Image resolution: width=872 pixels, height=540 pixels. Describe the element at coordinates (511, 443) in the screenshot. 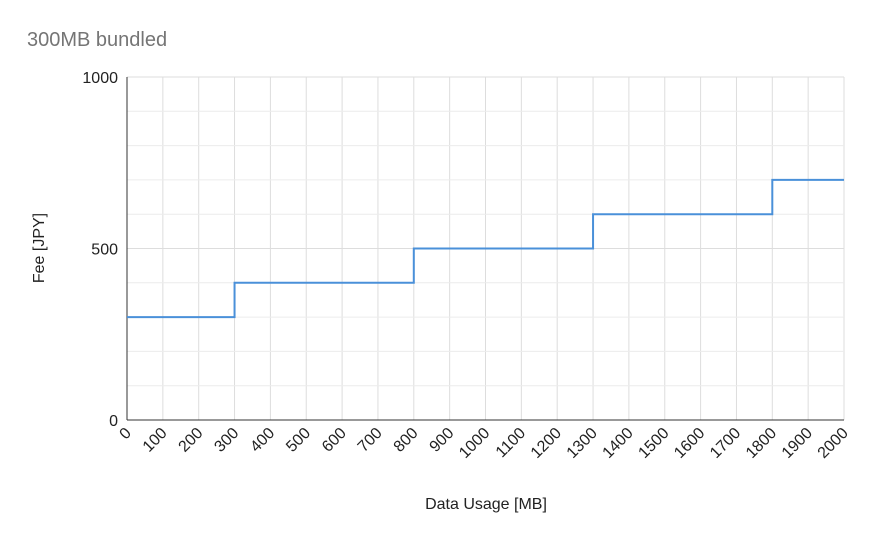

I see `x-tick-label: 1100` at that location.